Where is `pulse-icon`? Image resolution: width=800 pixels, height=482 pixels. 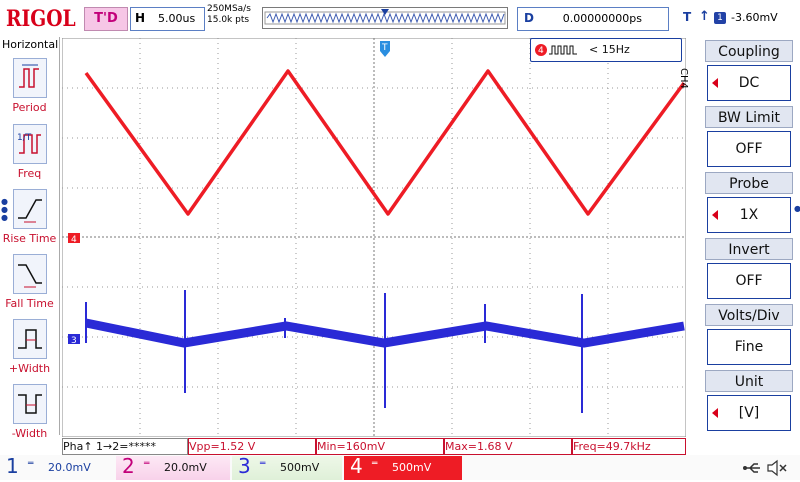 pulse-icon is located at coordinates (563, 50).